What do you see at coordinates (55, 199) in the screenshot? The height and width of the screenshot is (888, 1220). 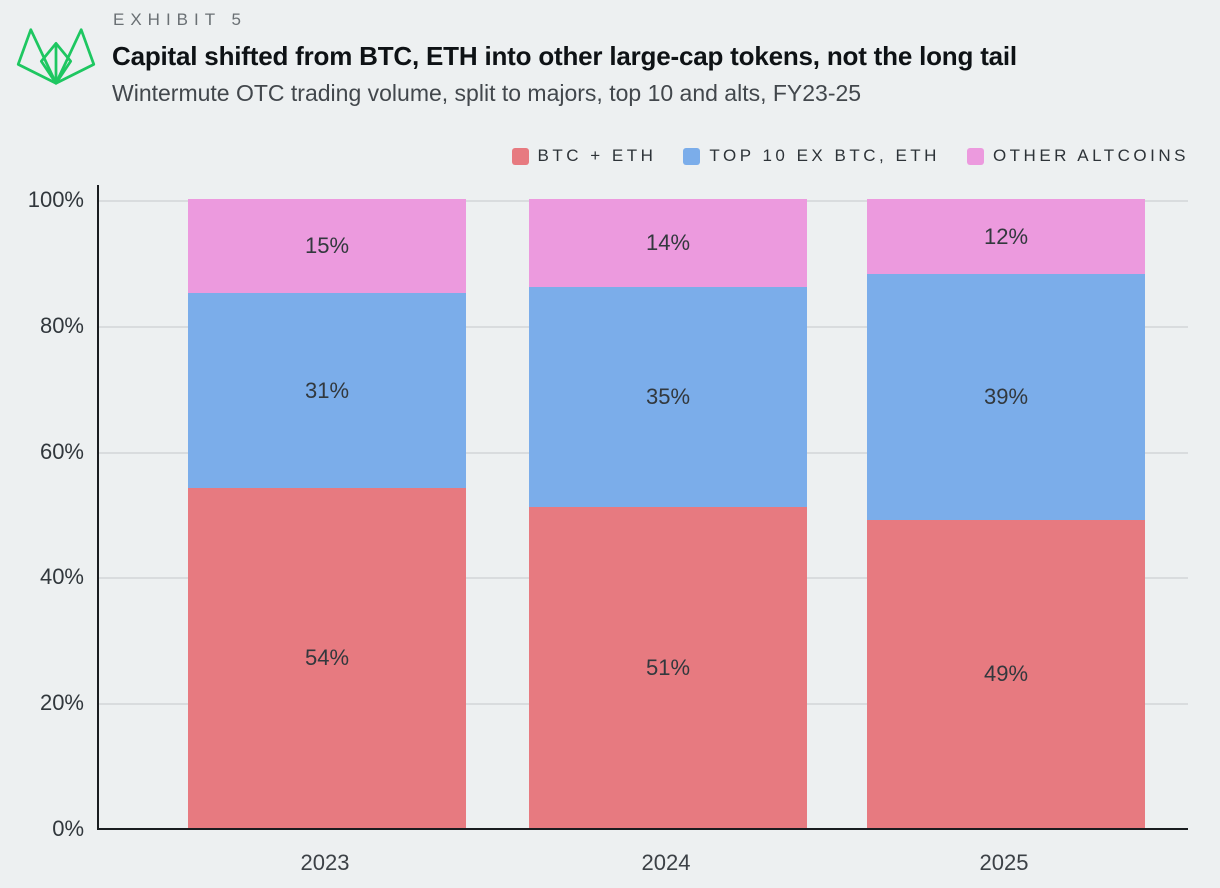 I see `y-axis-tick-100: 100%` at bounding box center [55, 199].